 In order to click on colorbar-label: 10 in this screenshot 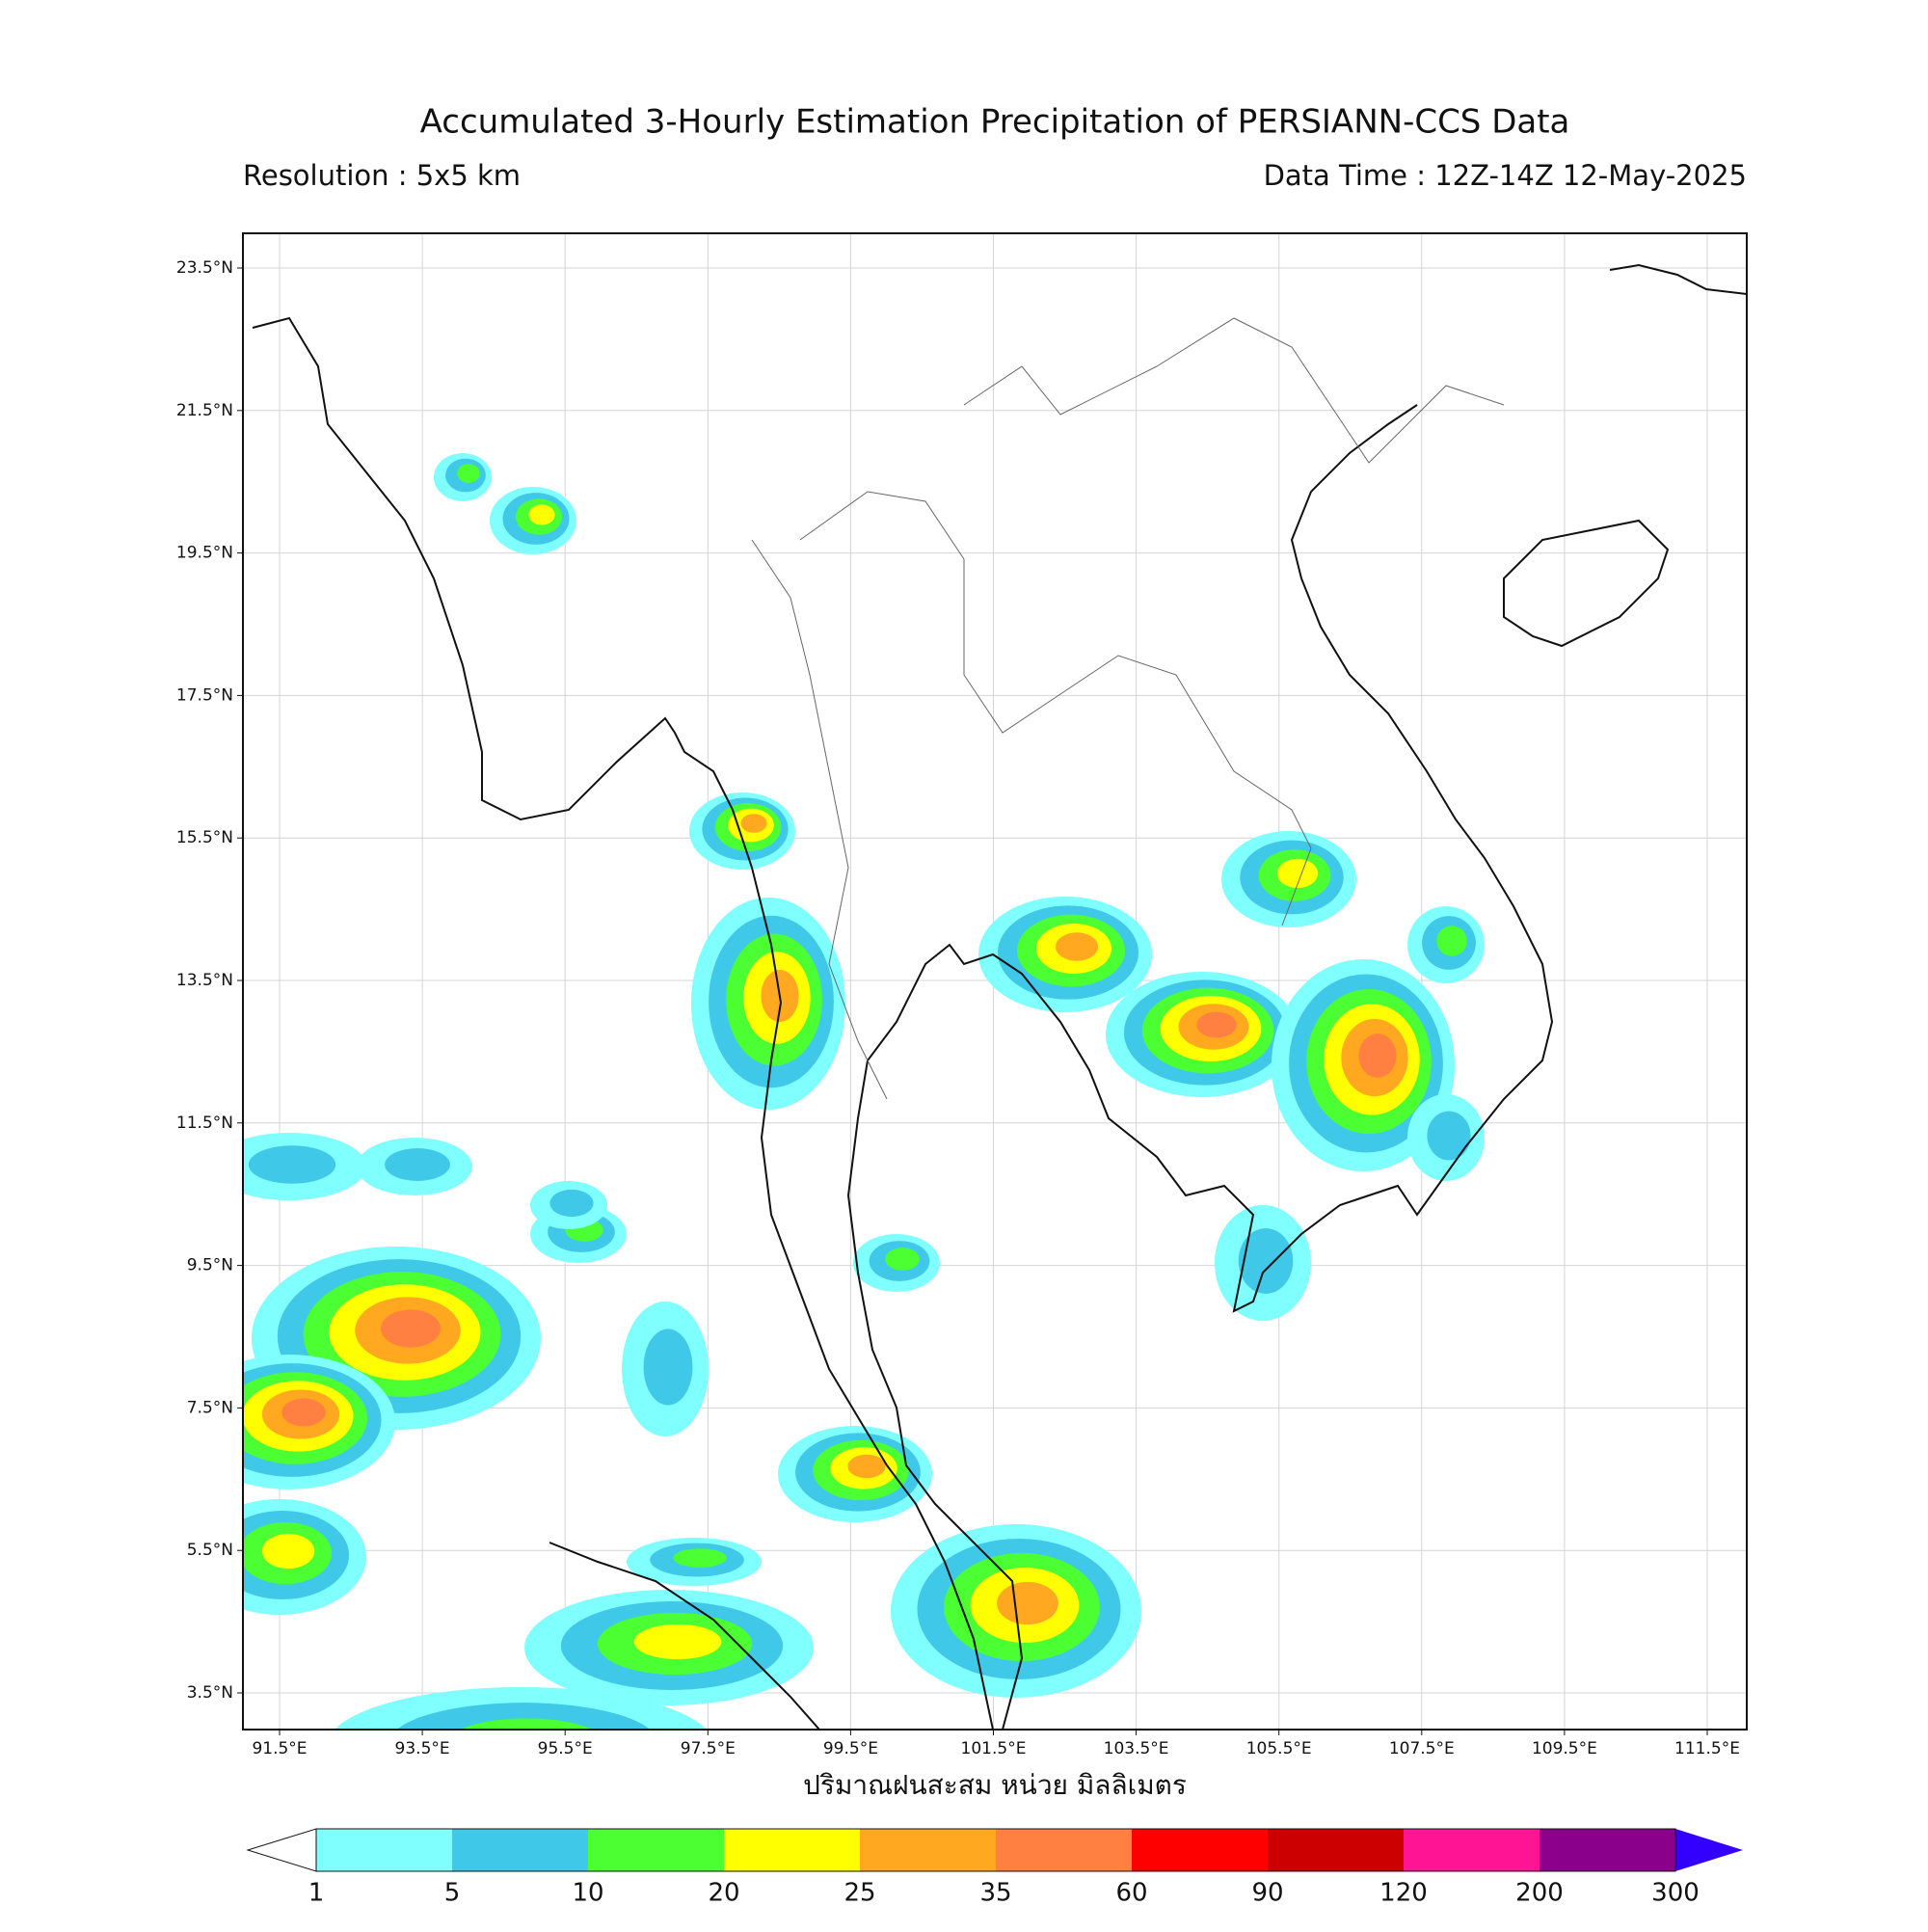, I will do `click(587, 1894)`.